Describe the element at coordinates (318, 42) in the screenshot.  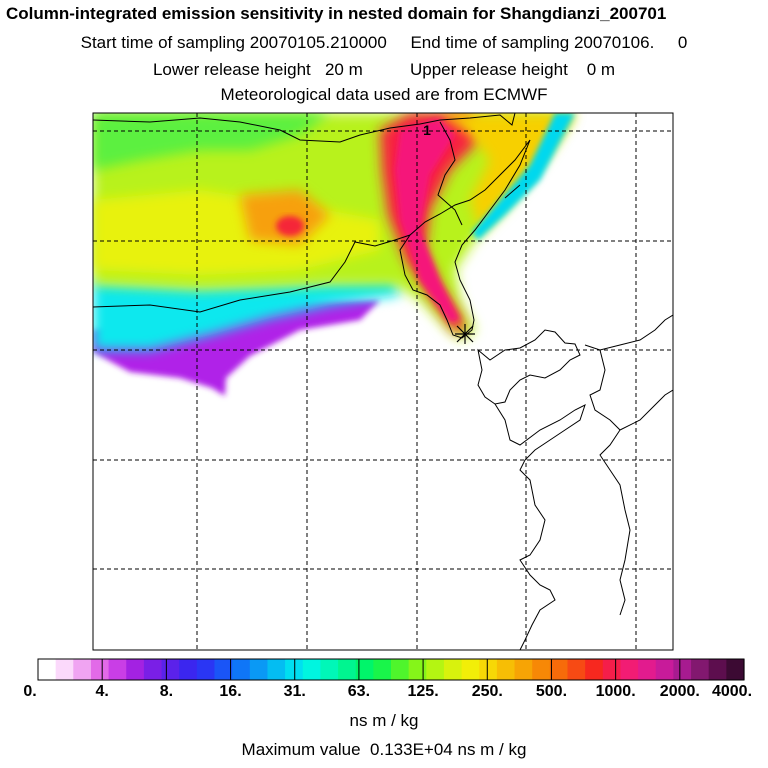
I see `sampling-start-value: 20070105.210000` at that location.